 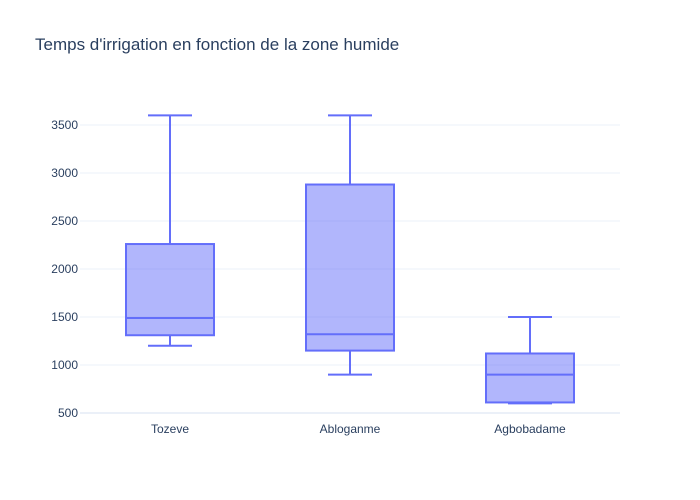 I want to click on x-axis-ticks: Tozeve Abloganme Agbobadame, so click(x=358, y=429).